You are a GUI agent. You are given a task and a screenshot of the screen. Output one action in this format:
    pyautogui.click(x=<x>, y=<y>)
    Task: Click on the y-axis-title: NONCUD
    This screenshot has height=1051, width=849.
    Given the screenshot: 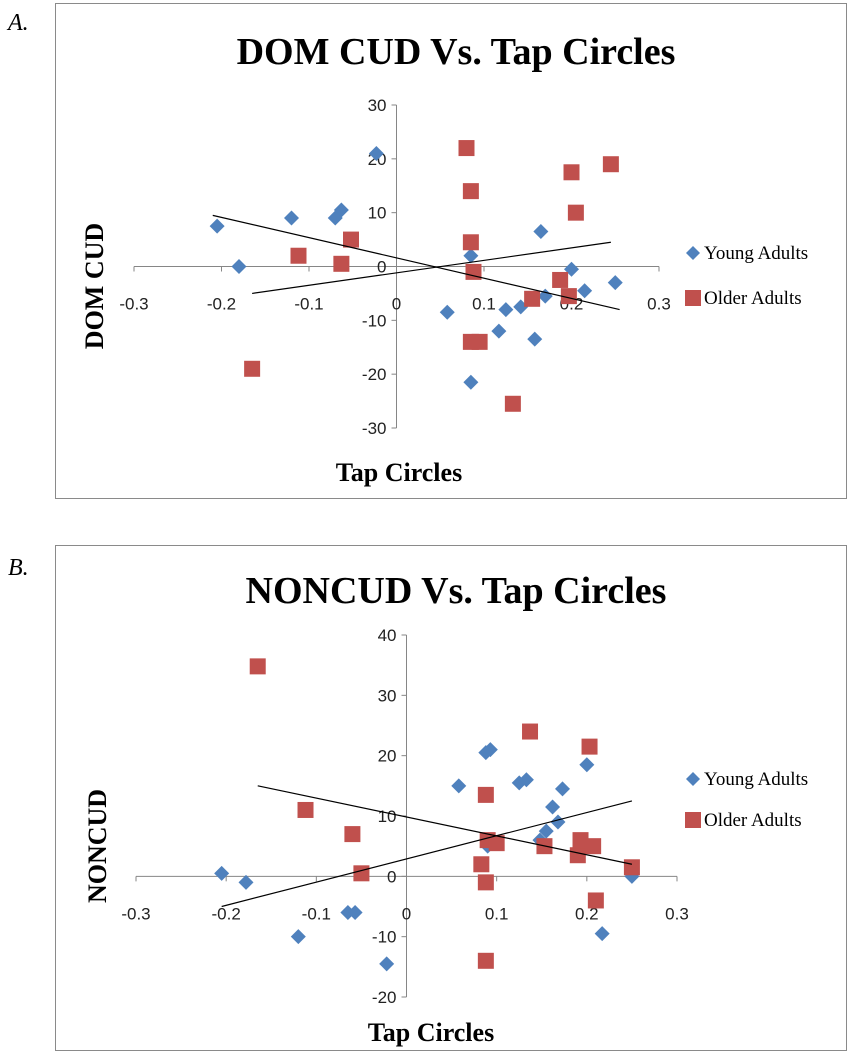 What is the action you would take?
    pyautogui.click(x=97, y=846)
    